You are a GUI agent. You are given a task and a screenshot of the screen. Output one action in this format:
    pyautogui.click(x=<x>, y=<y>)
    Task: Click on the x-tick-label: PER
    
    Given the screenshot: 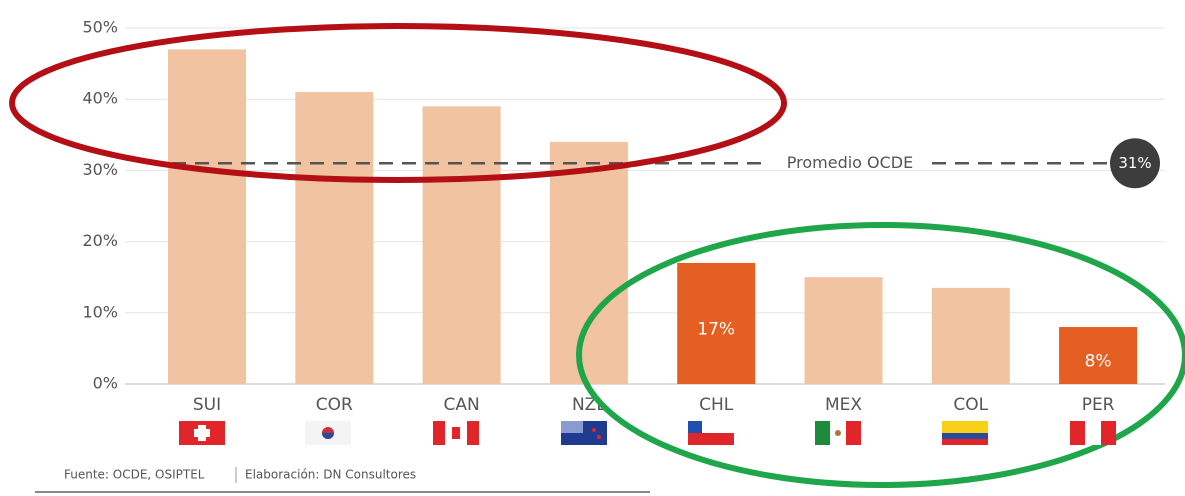 What is the action you would take?
    pyautogui.click(x=1098, y=405)
    